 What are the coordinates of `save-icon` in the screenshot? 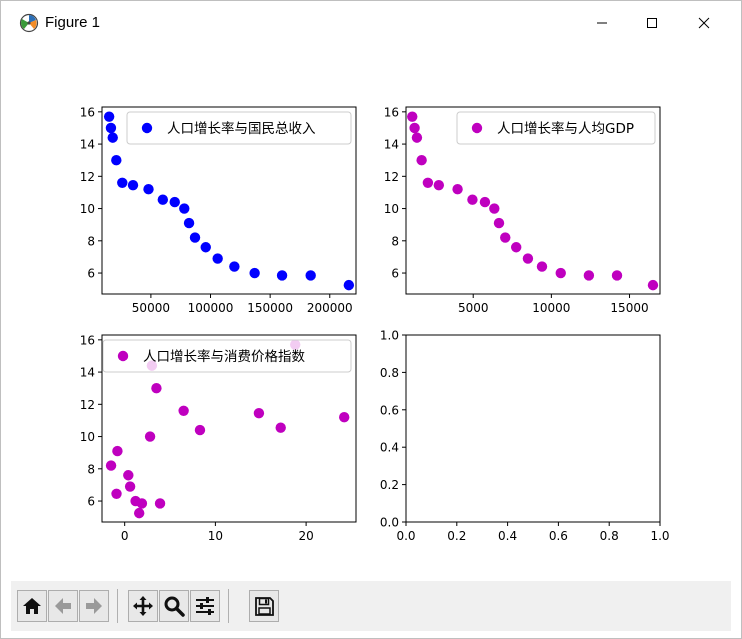 It's located at (264, 606).